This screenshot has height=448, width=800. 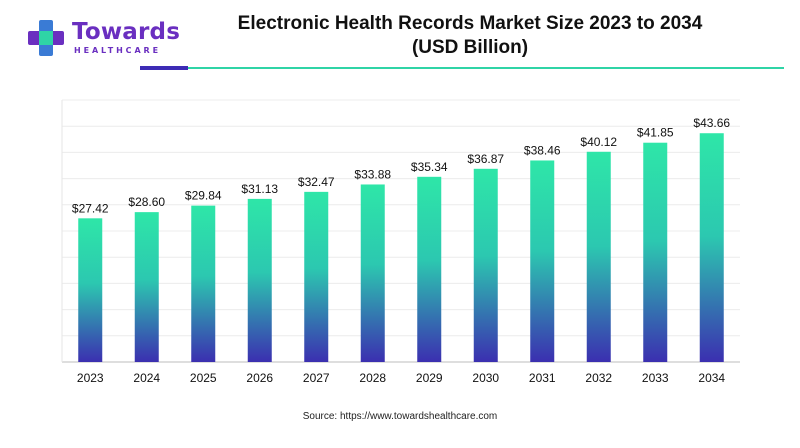 I want to click on x-tick-2027: 2027, so click(x=316, y=378).